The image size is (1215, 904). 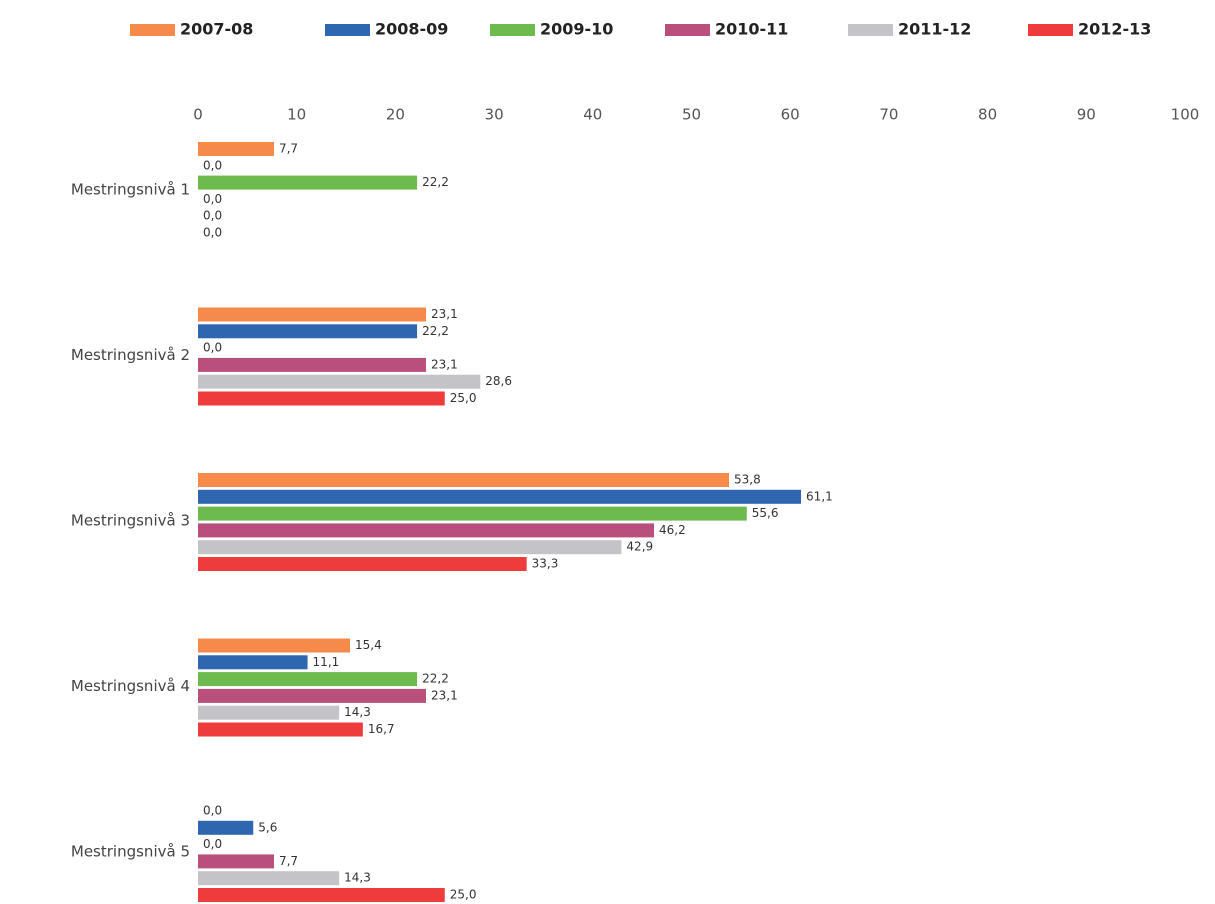 What do you see at coordinates (691, 115) in the screenshot?
I see `x-tick-label: 50` at bounding box center [691, 115].